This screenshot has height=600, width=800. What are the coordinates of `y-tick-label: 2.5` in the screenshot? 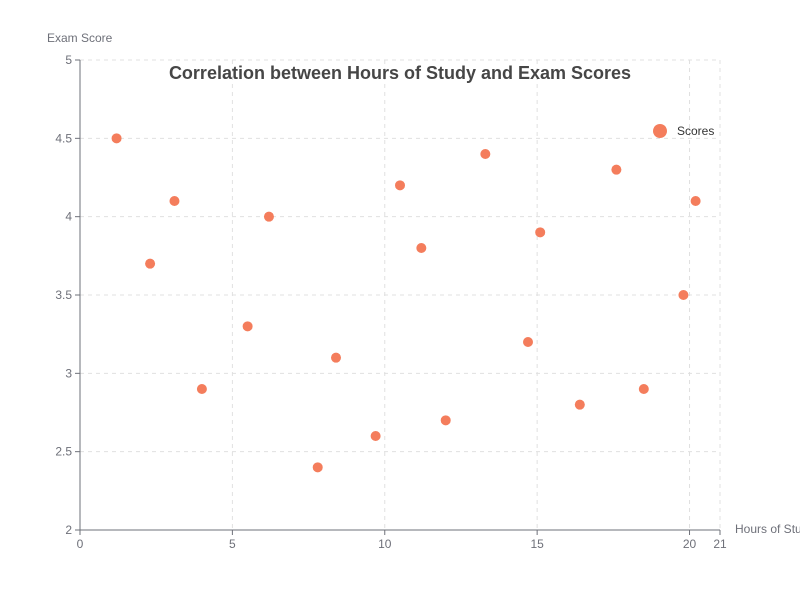 It's located at (63, 452).